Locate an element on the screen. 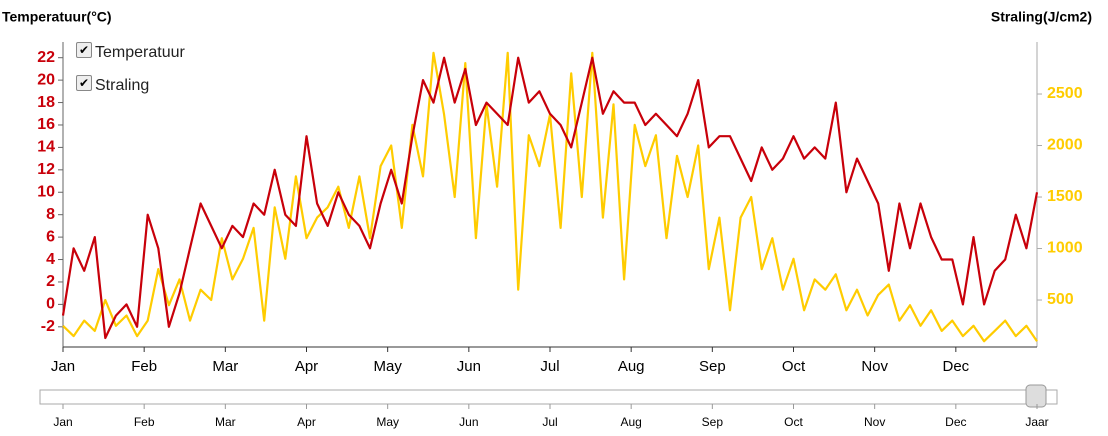 This screenshot has width=1108, height=436. y2-axis-title: Straling(J/cm2) is located at coordinates (1041, 17).